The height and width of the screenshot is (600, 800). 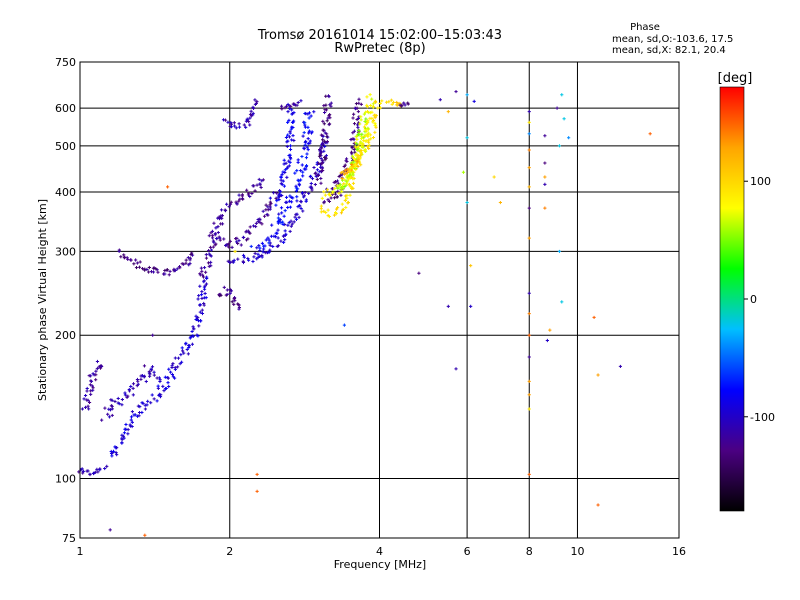 I want to click on y-tick-label: 500, so click(x=65, y=146).